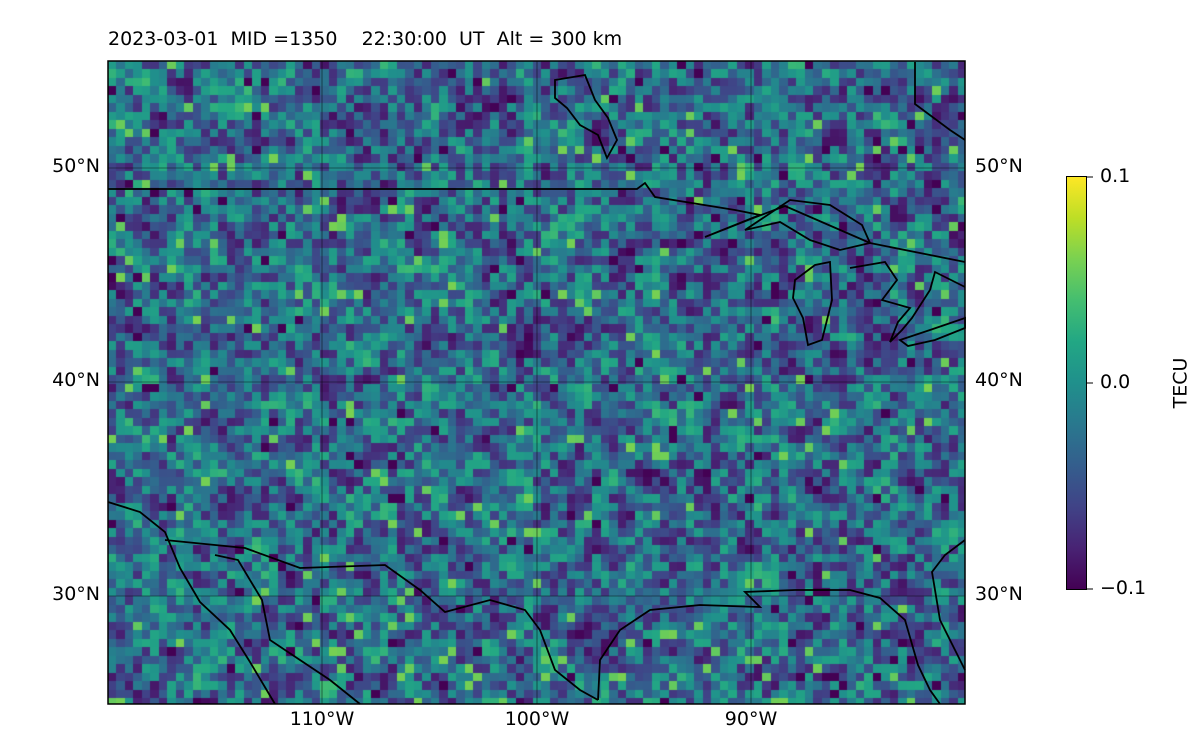 The width and height of the screenshot is (1200, 750). I want to click on lat-label-right-40: 40°N, so click(999, 380).